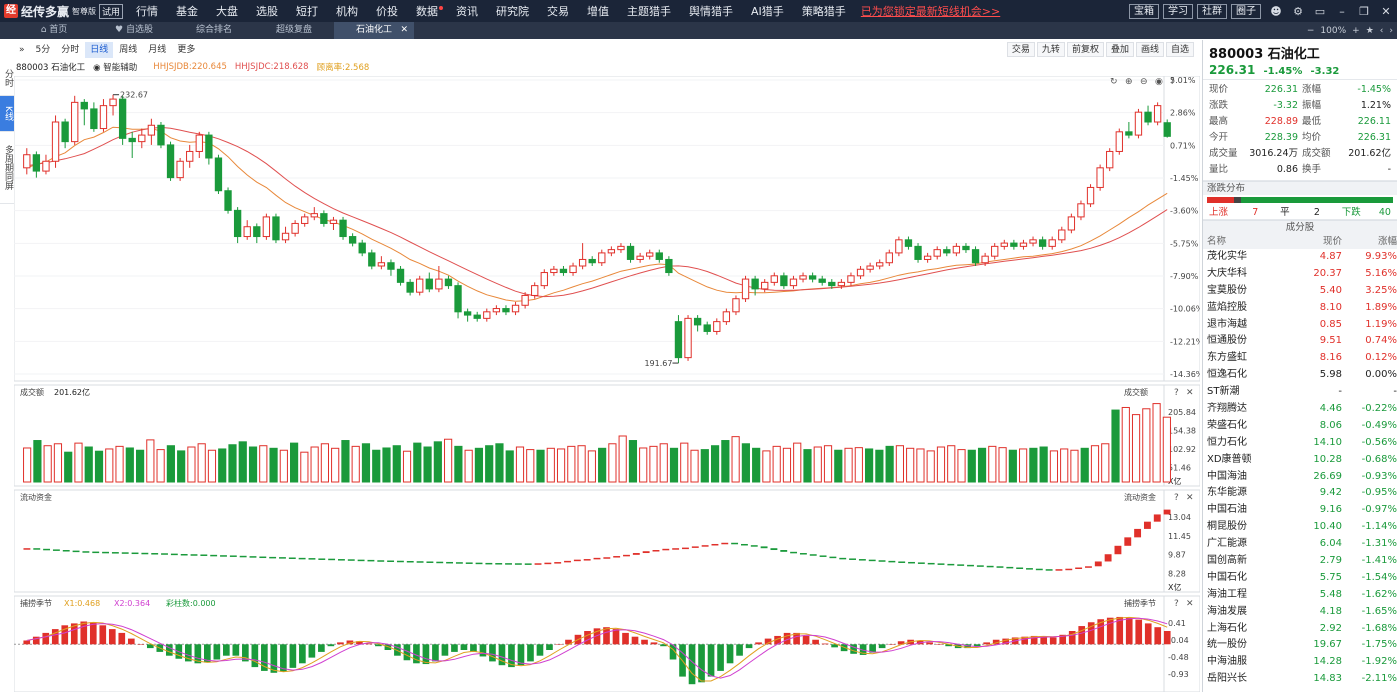 This screenshot has height=695, width=1397. What do you see at coordinates (1300, 375) in the screenshot?
I see `component-row: 恒逸石化 5.98 0.00%` at bounding box center [1300, 375].